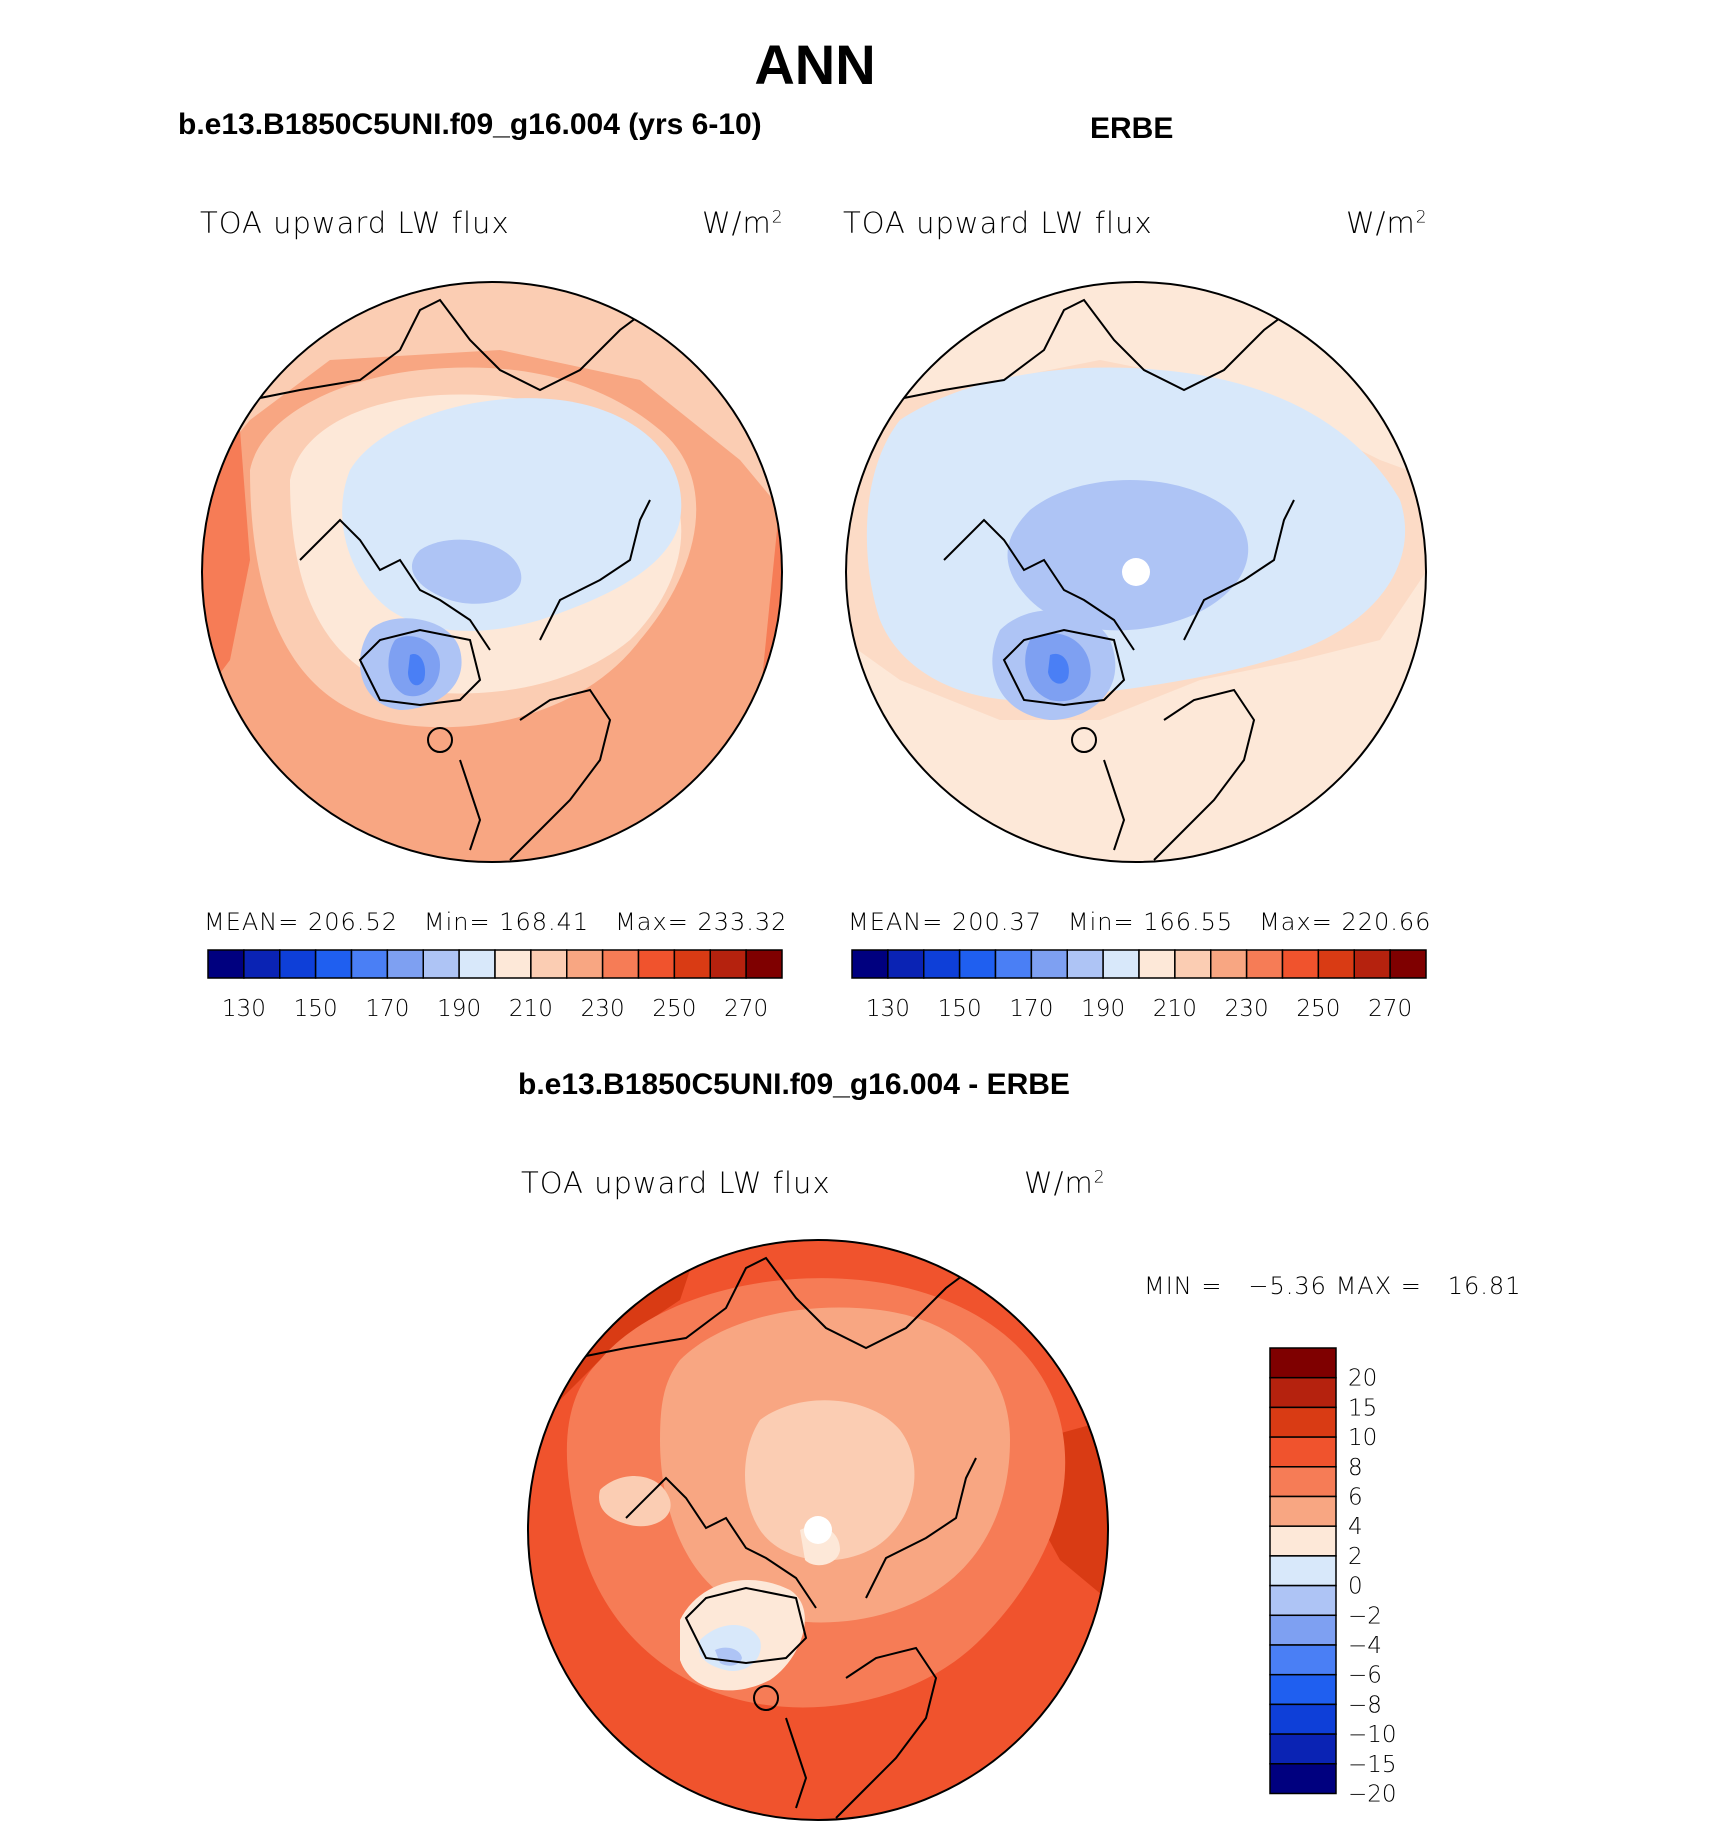 The image size is (1710, 1840). What do you see at coordinates (1031, 1009) in the screenshot?
I see `panel2-colorbar-label: 170` at bounding box center [1031, 1009].